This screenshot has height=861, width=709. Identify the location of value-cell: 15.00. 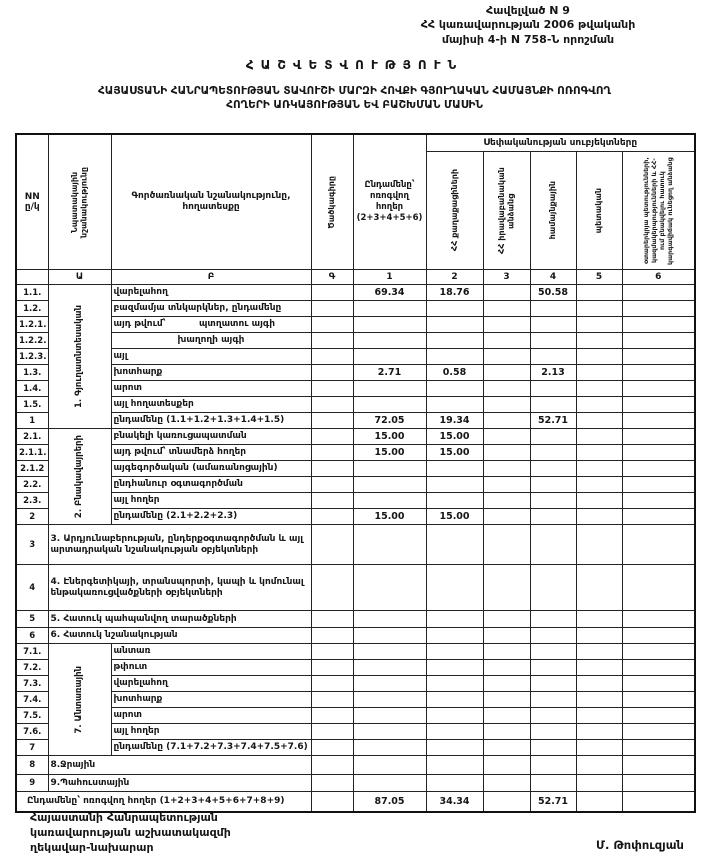
(389, 452).